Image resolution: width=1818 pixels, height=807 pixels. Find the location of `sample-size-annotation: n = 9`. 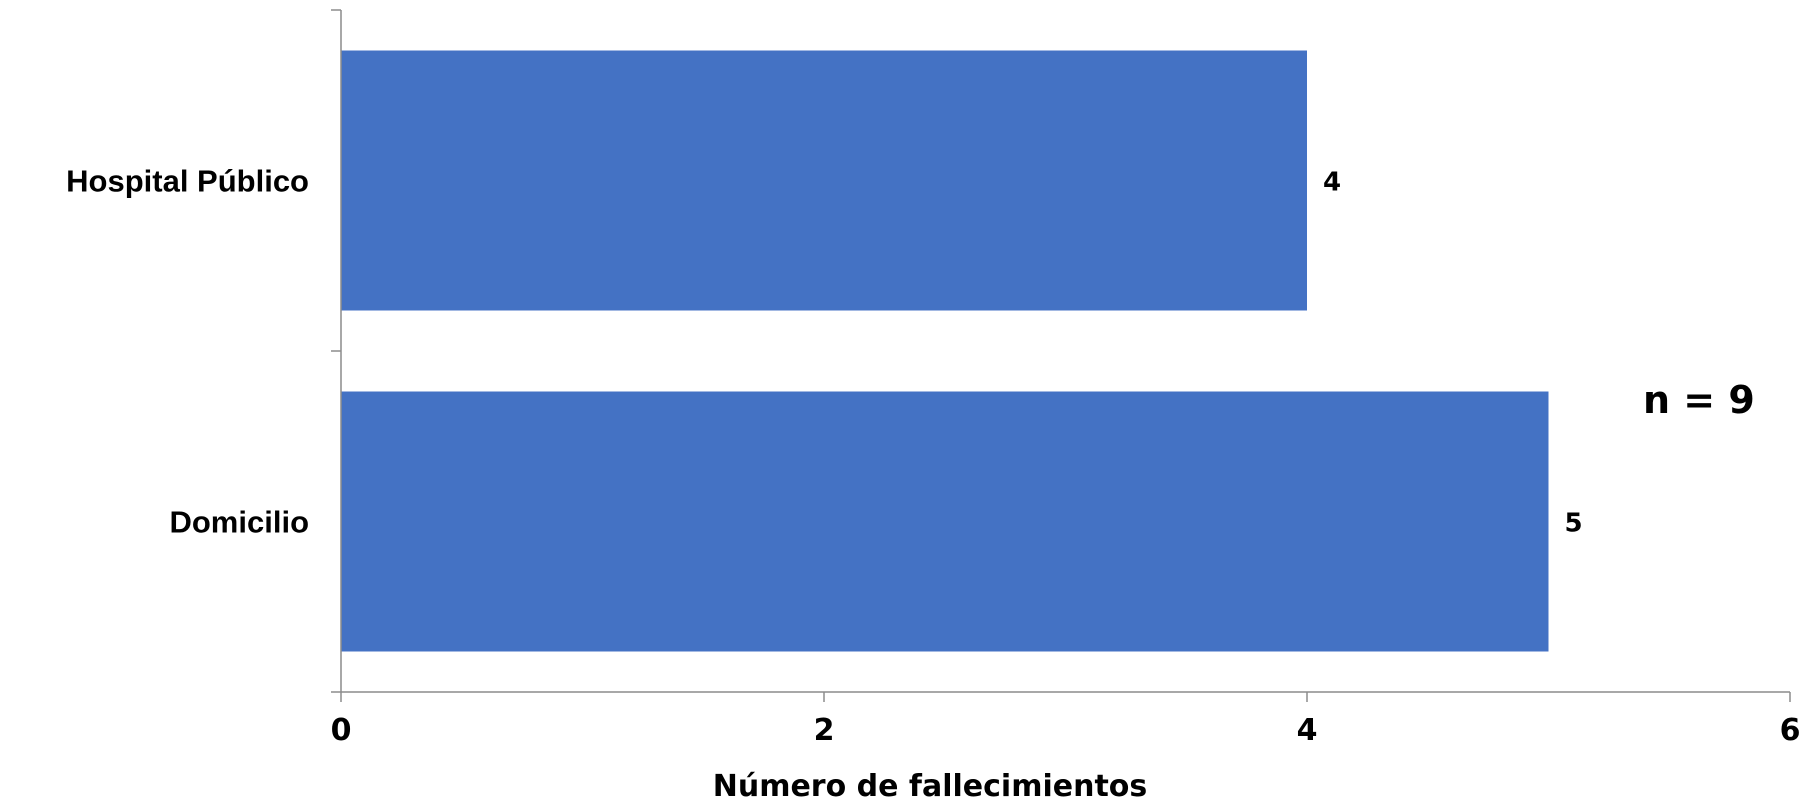

sample-size-annotation: n = 9 is located at coordinates (1699, 400).